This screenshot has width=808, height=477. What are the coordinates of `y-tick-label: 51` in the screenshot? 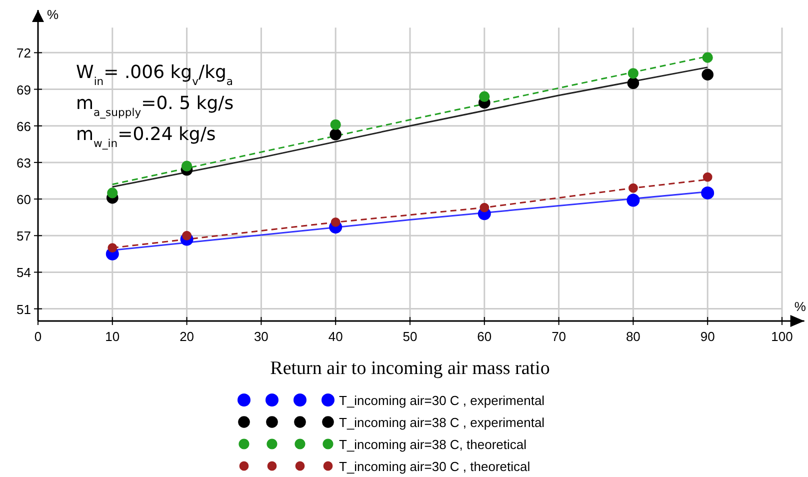 It's located at (23, 309).